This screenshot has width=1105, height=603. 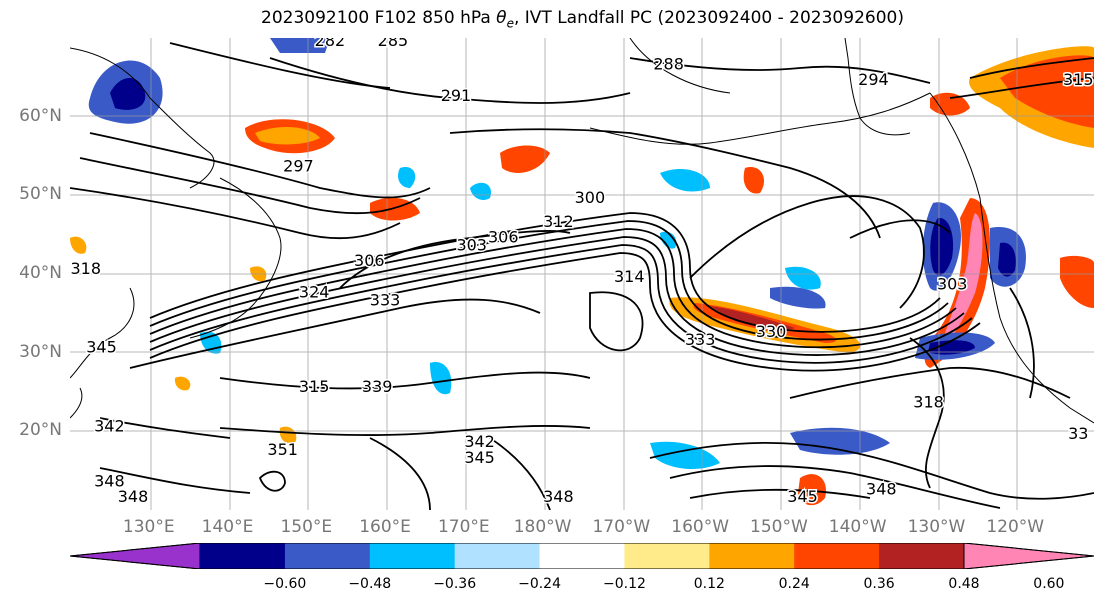 I want to click on colorbar, so click(x=582, y=556).